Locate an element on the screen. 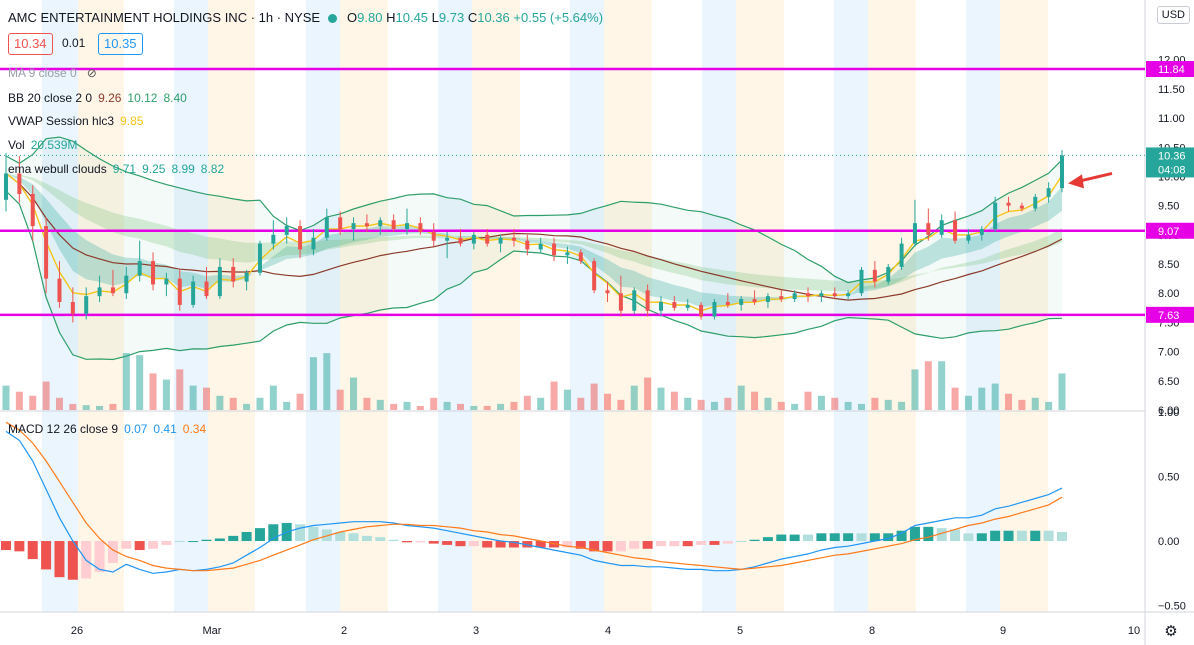  legend-ma: MA 9 close 0 ⊘ is located at coordinates (52, 73).